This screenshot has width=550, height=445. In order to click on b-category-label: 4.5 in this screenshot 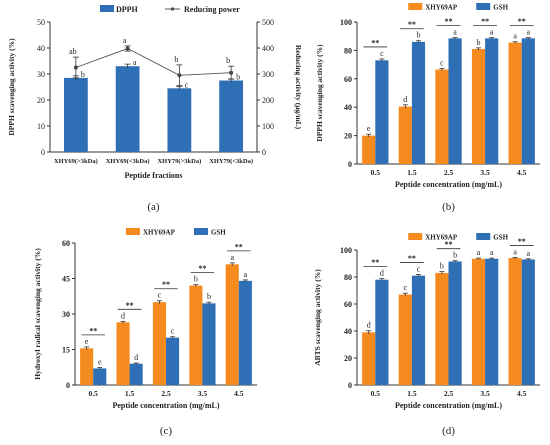, I will do `click(522, 172)`.